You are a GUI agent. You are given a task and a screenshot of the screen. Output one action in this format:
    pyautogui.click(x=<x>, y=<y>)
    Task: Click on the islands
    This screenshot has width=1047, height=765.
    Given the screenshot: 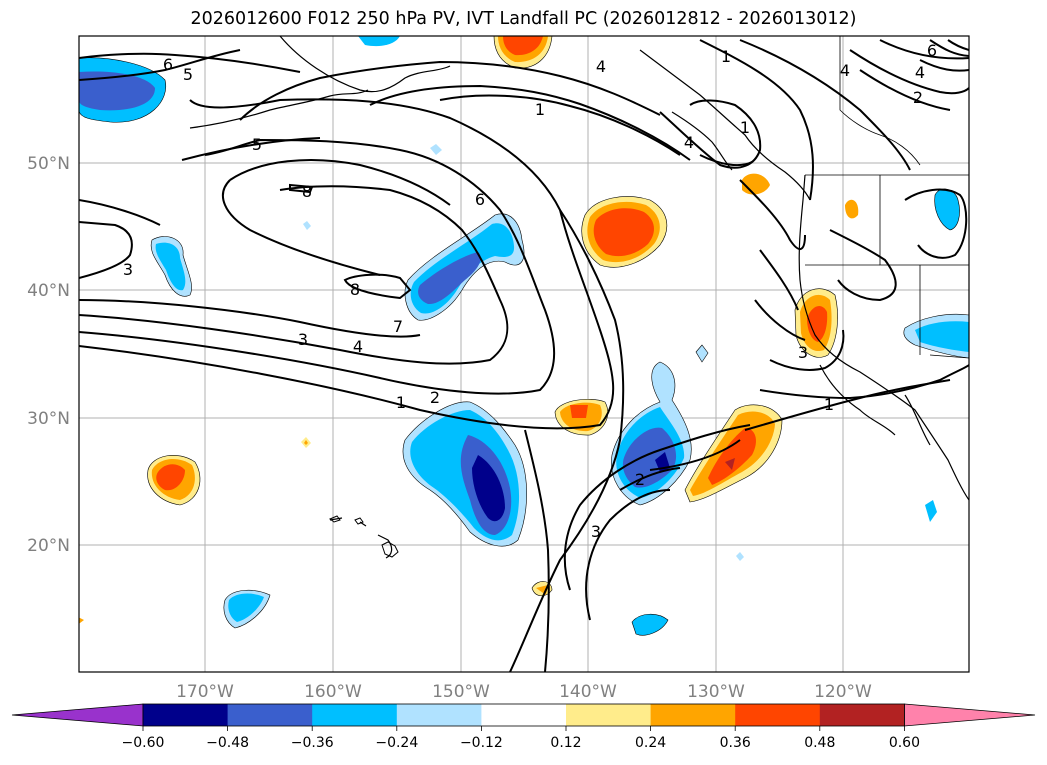 What is the action you would take?
    pyautogui.click(x=364, y=536)
    